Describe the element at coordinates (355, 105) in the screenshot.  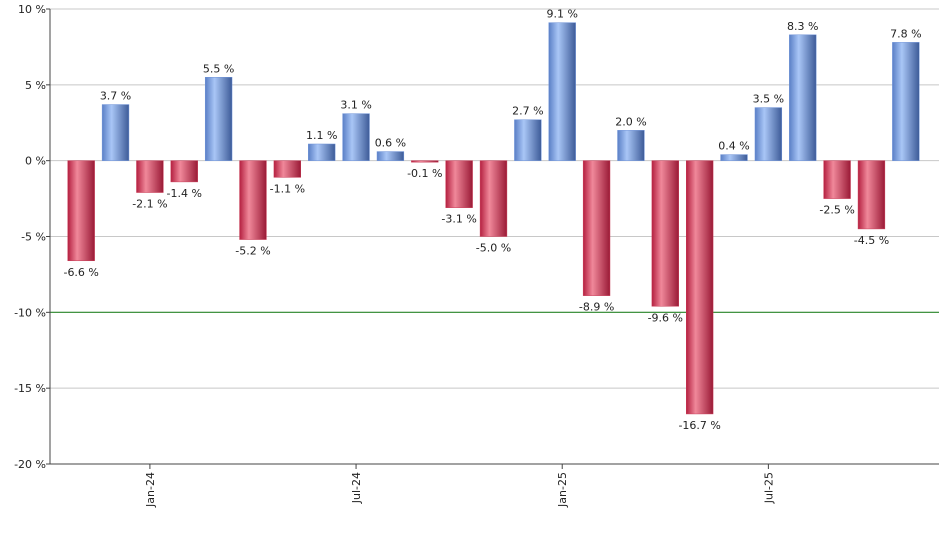
I see `value-label: 3.1 %` at that location.